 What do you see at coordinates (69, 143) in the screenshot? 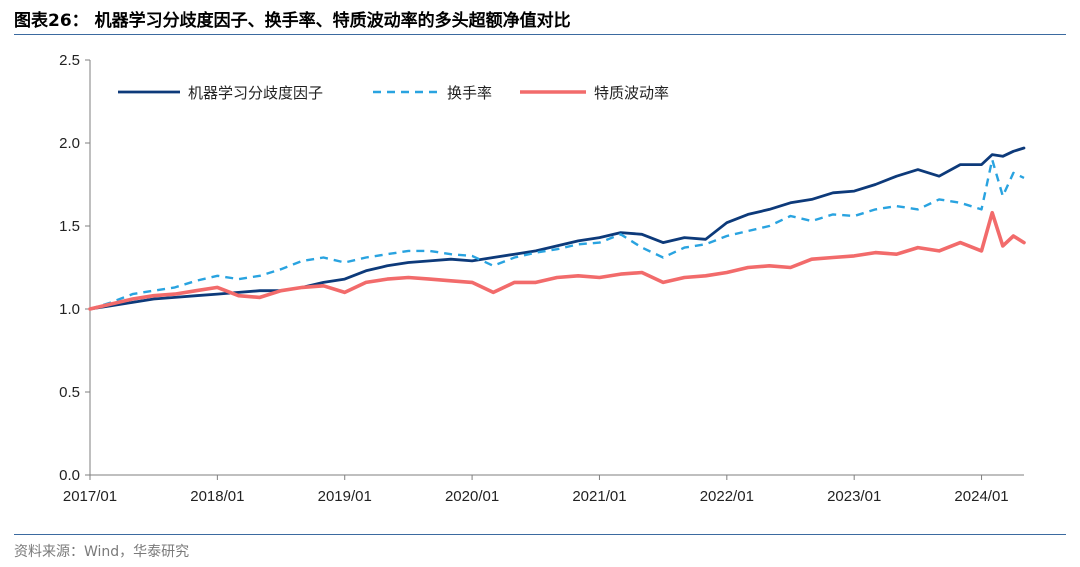
I see `y-tick-label: 2.0` at bounding box center [69, 143].